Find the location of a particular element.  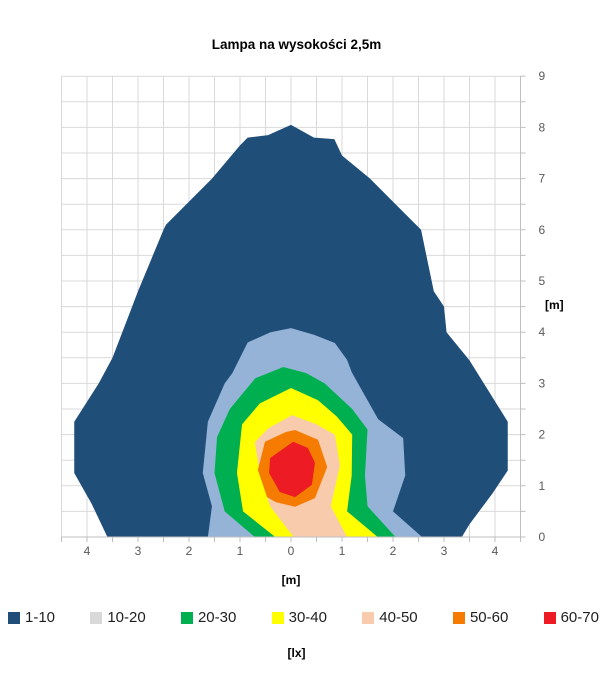

legend-item-20-30: 20-30 is located at coordinates (208, 617).